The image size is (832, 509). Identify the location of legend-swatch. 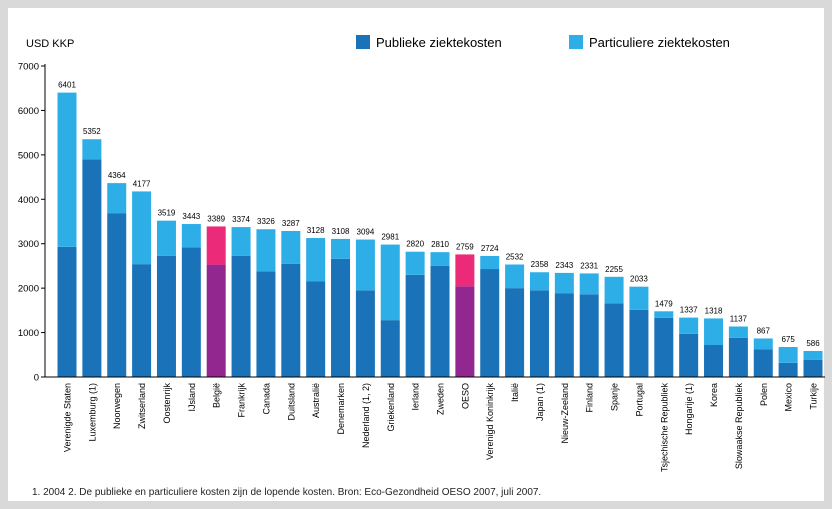
(576, 42).